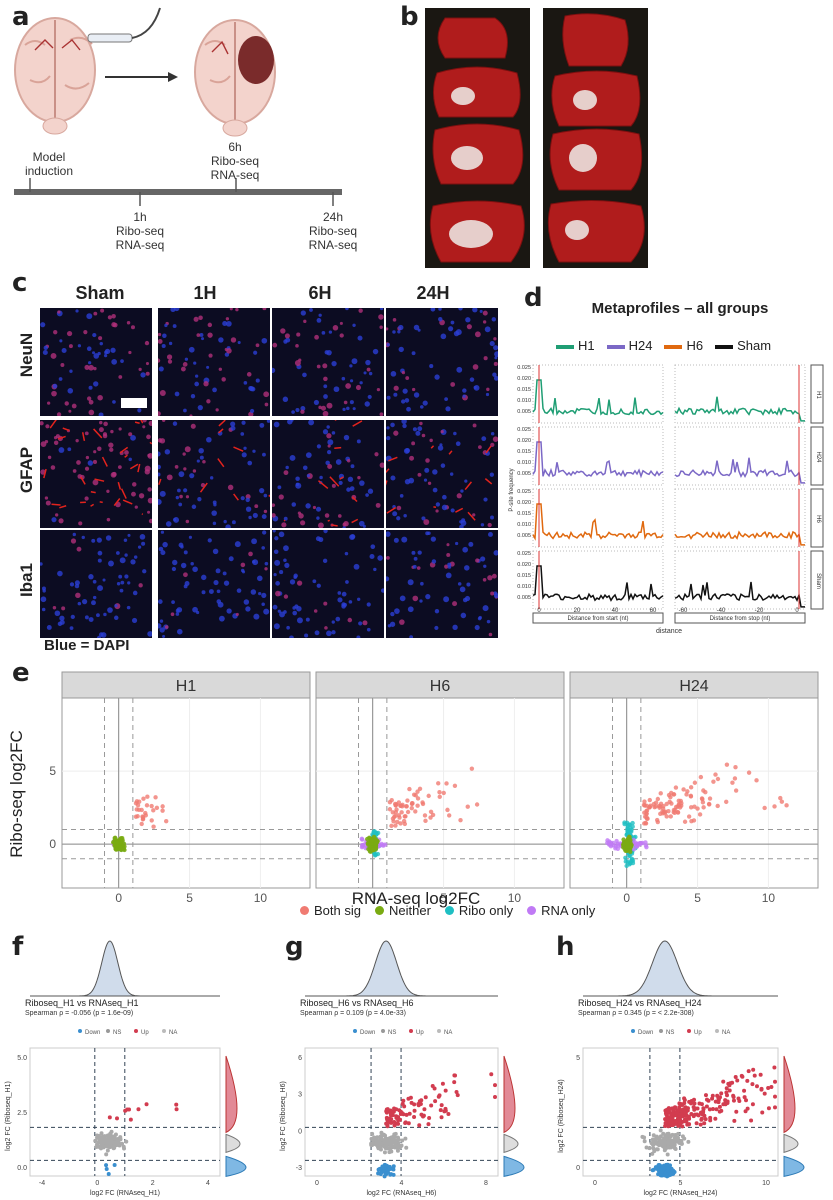  What do you see at coordinates (330, 910) in the screenshot?
I see `legend-both-sig: Both sig` at bounding box center [330, 910].